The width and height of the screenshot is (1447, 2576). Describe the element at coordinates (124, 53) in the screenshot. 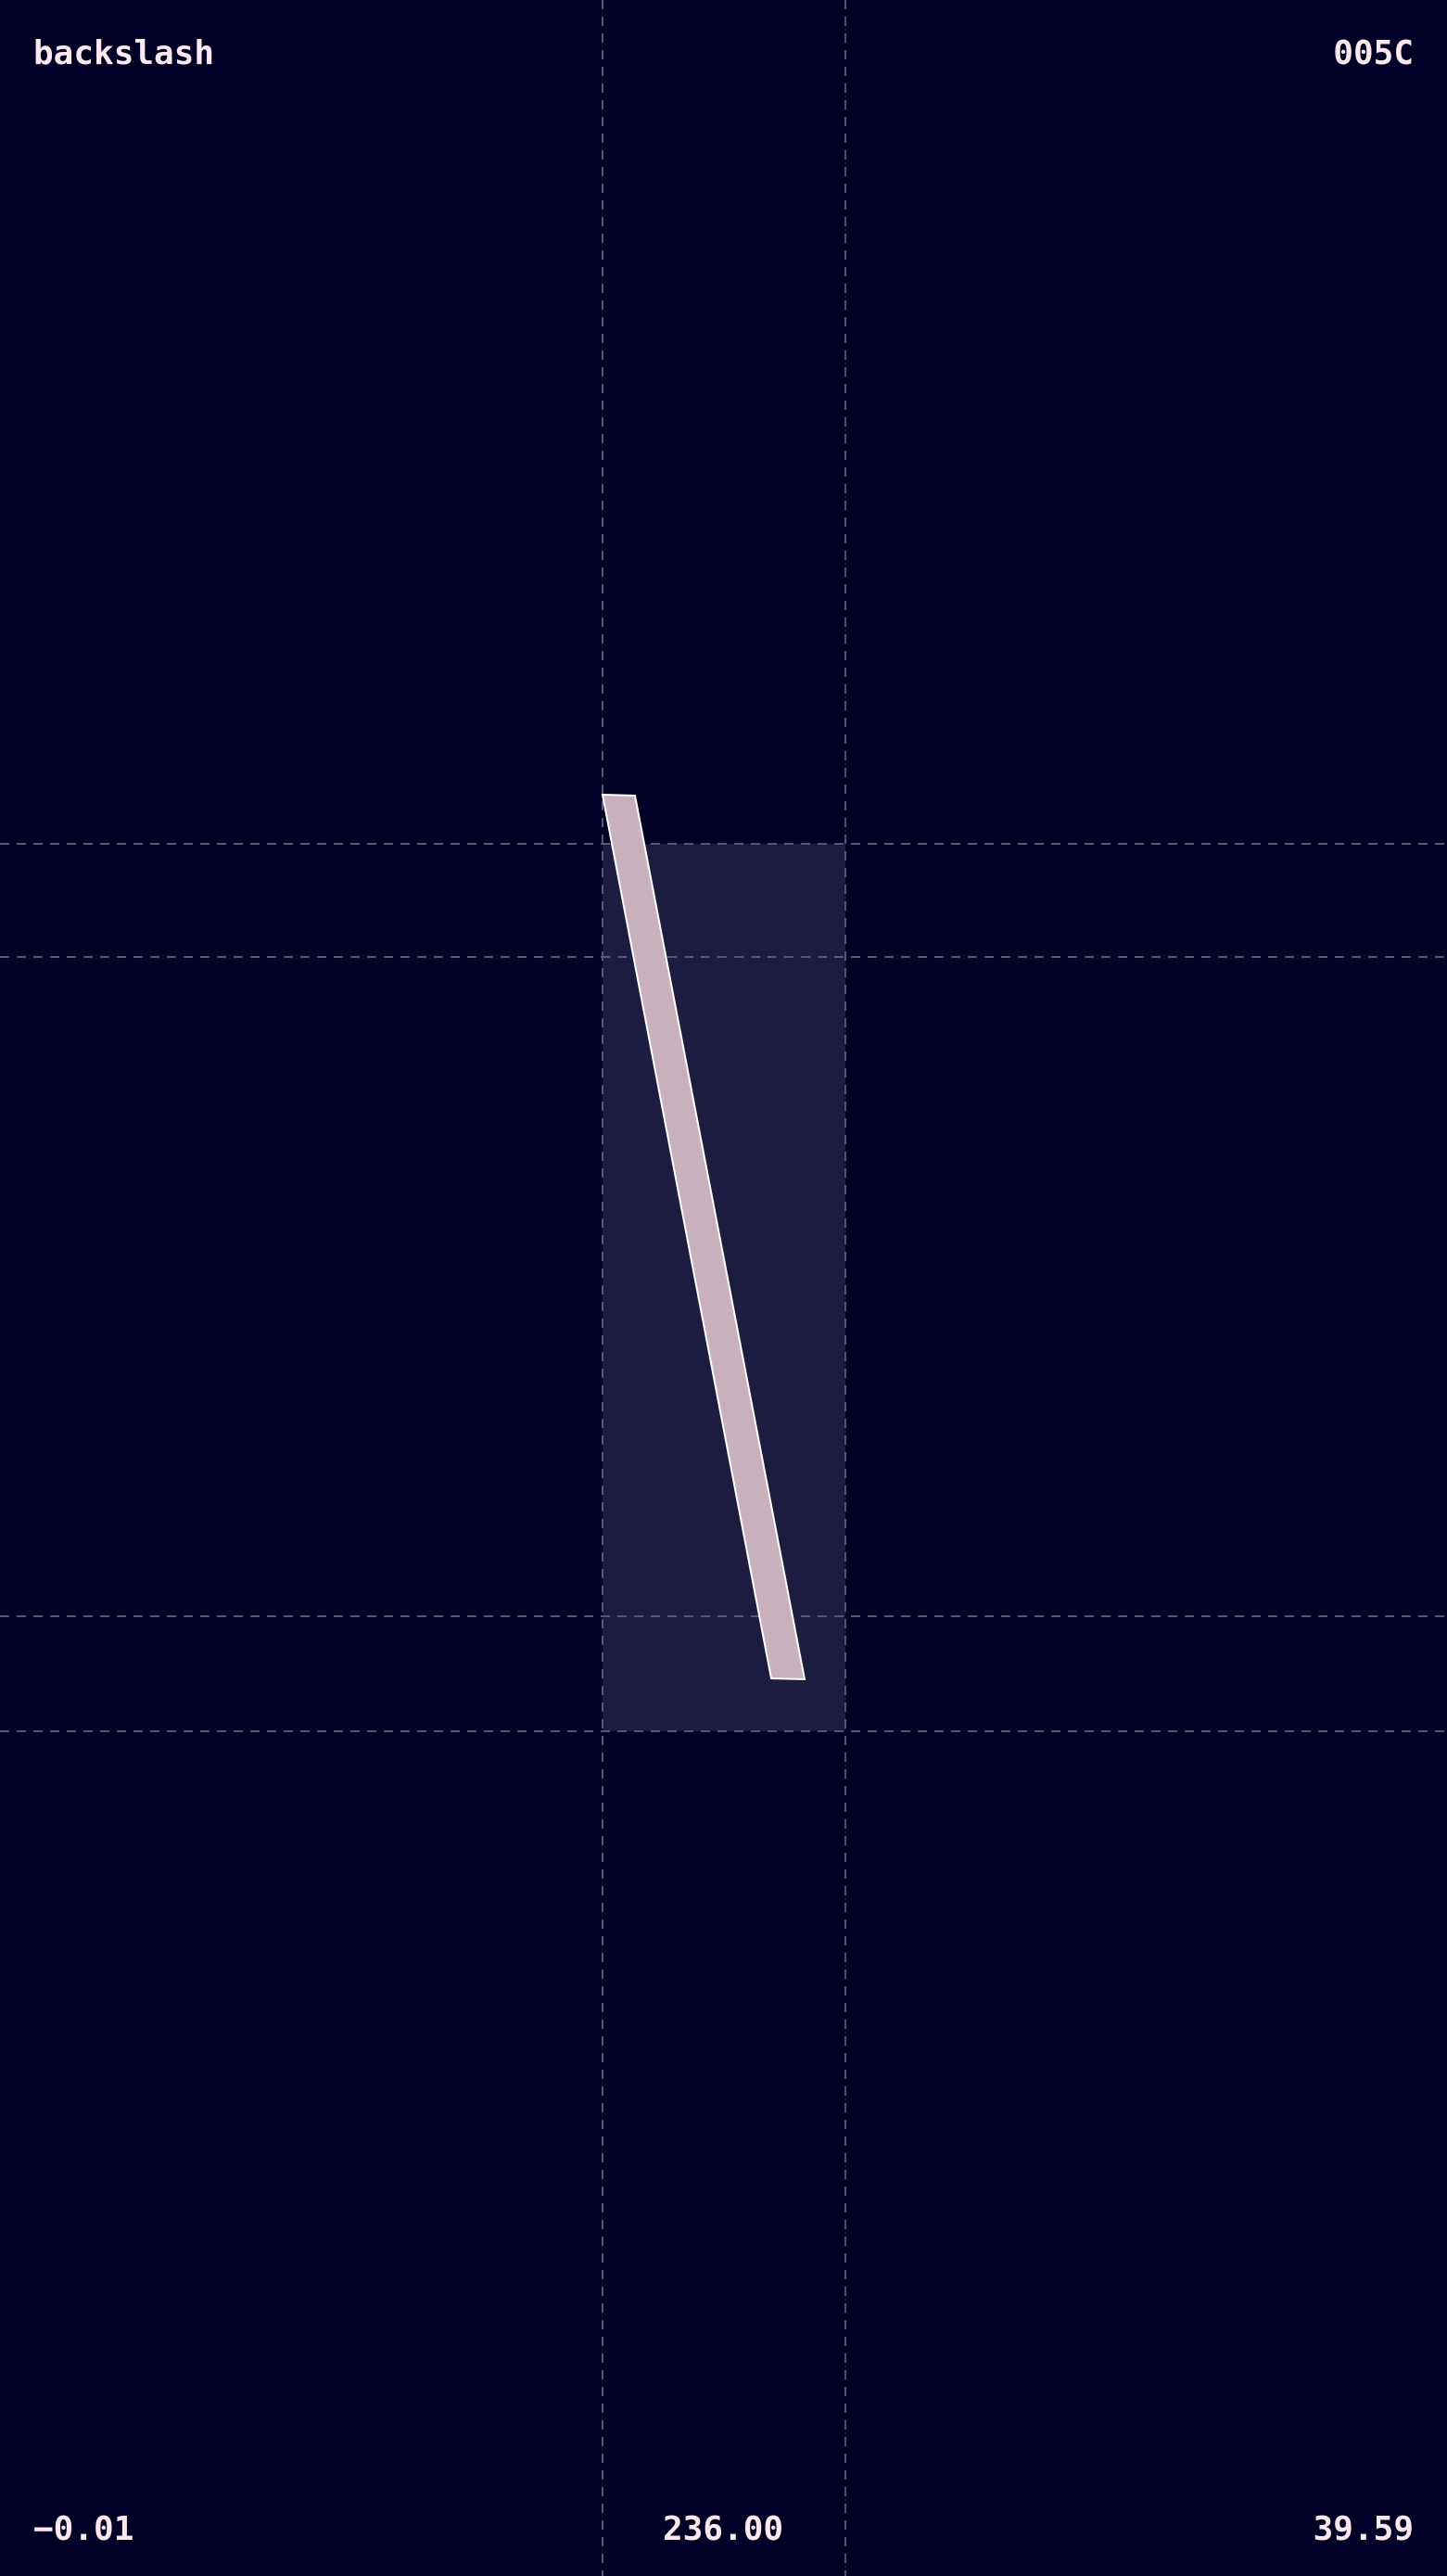

I see `glyph-name: backslash` at that location.